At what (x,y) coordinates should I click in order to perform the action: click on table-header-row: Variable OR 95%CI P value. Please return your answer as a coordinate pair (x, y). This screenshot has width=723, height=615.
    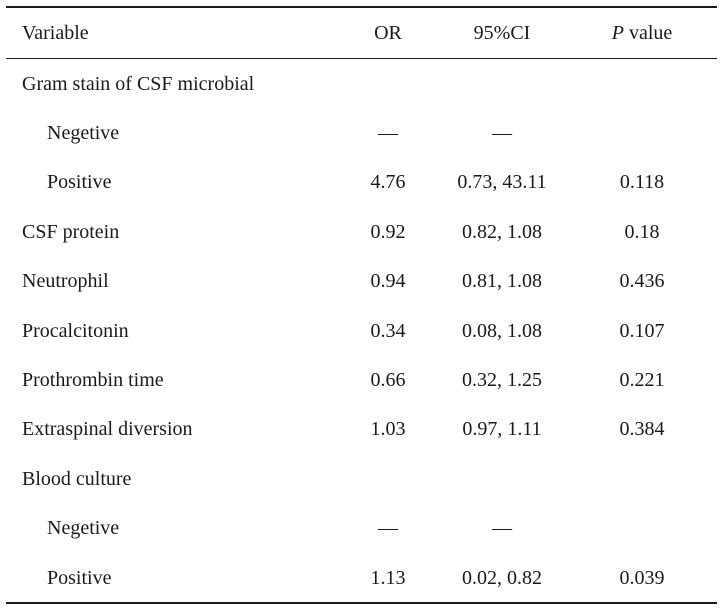
    Looking at the image, I should click on (361, 33).